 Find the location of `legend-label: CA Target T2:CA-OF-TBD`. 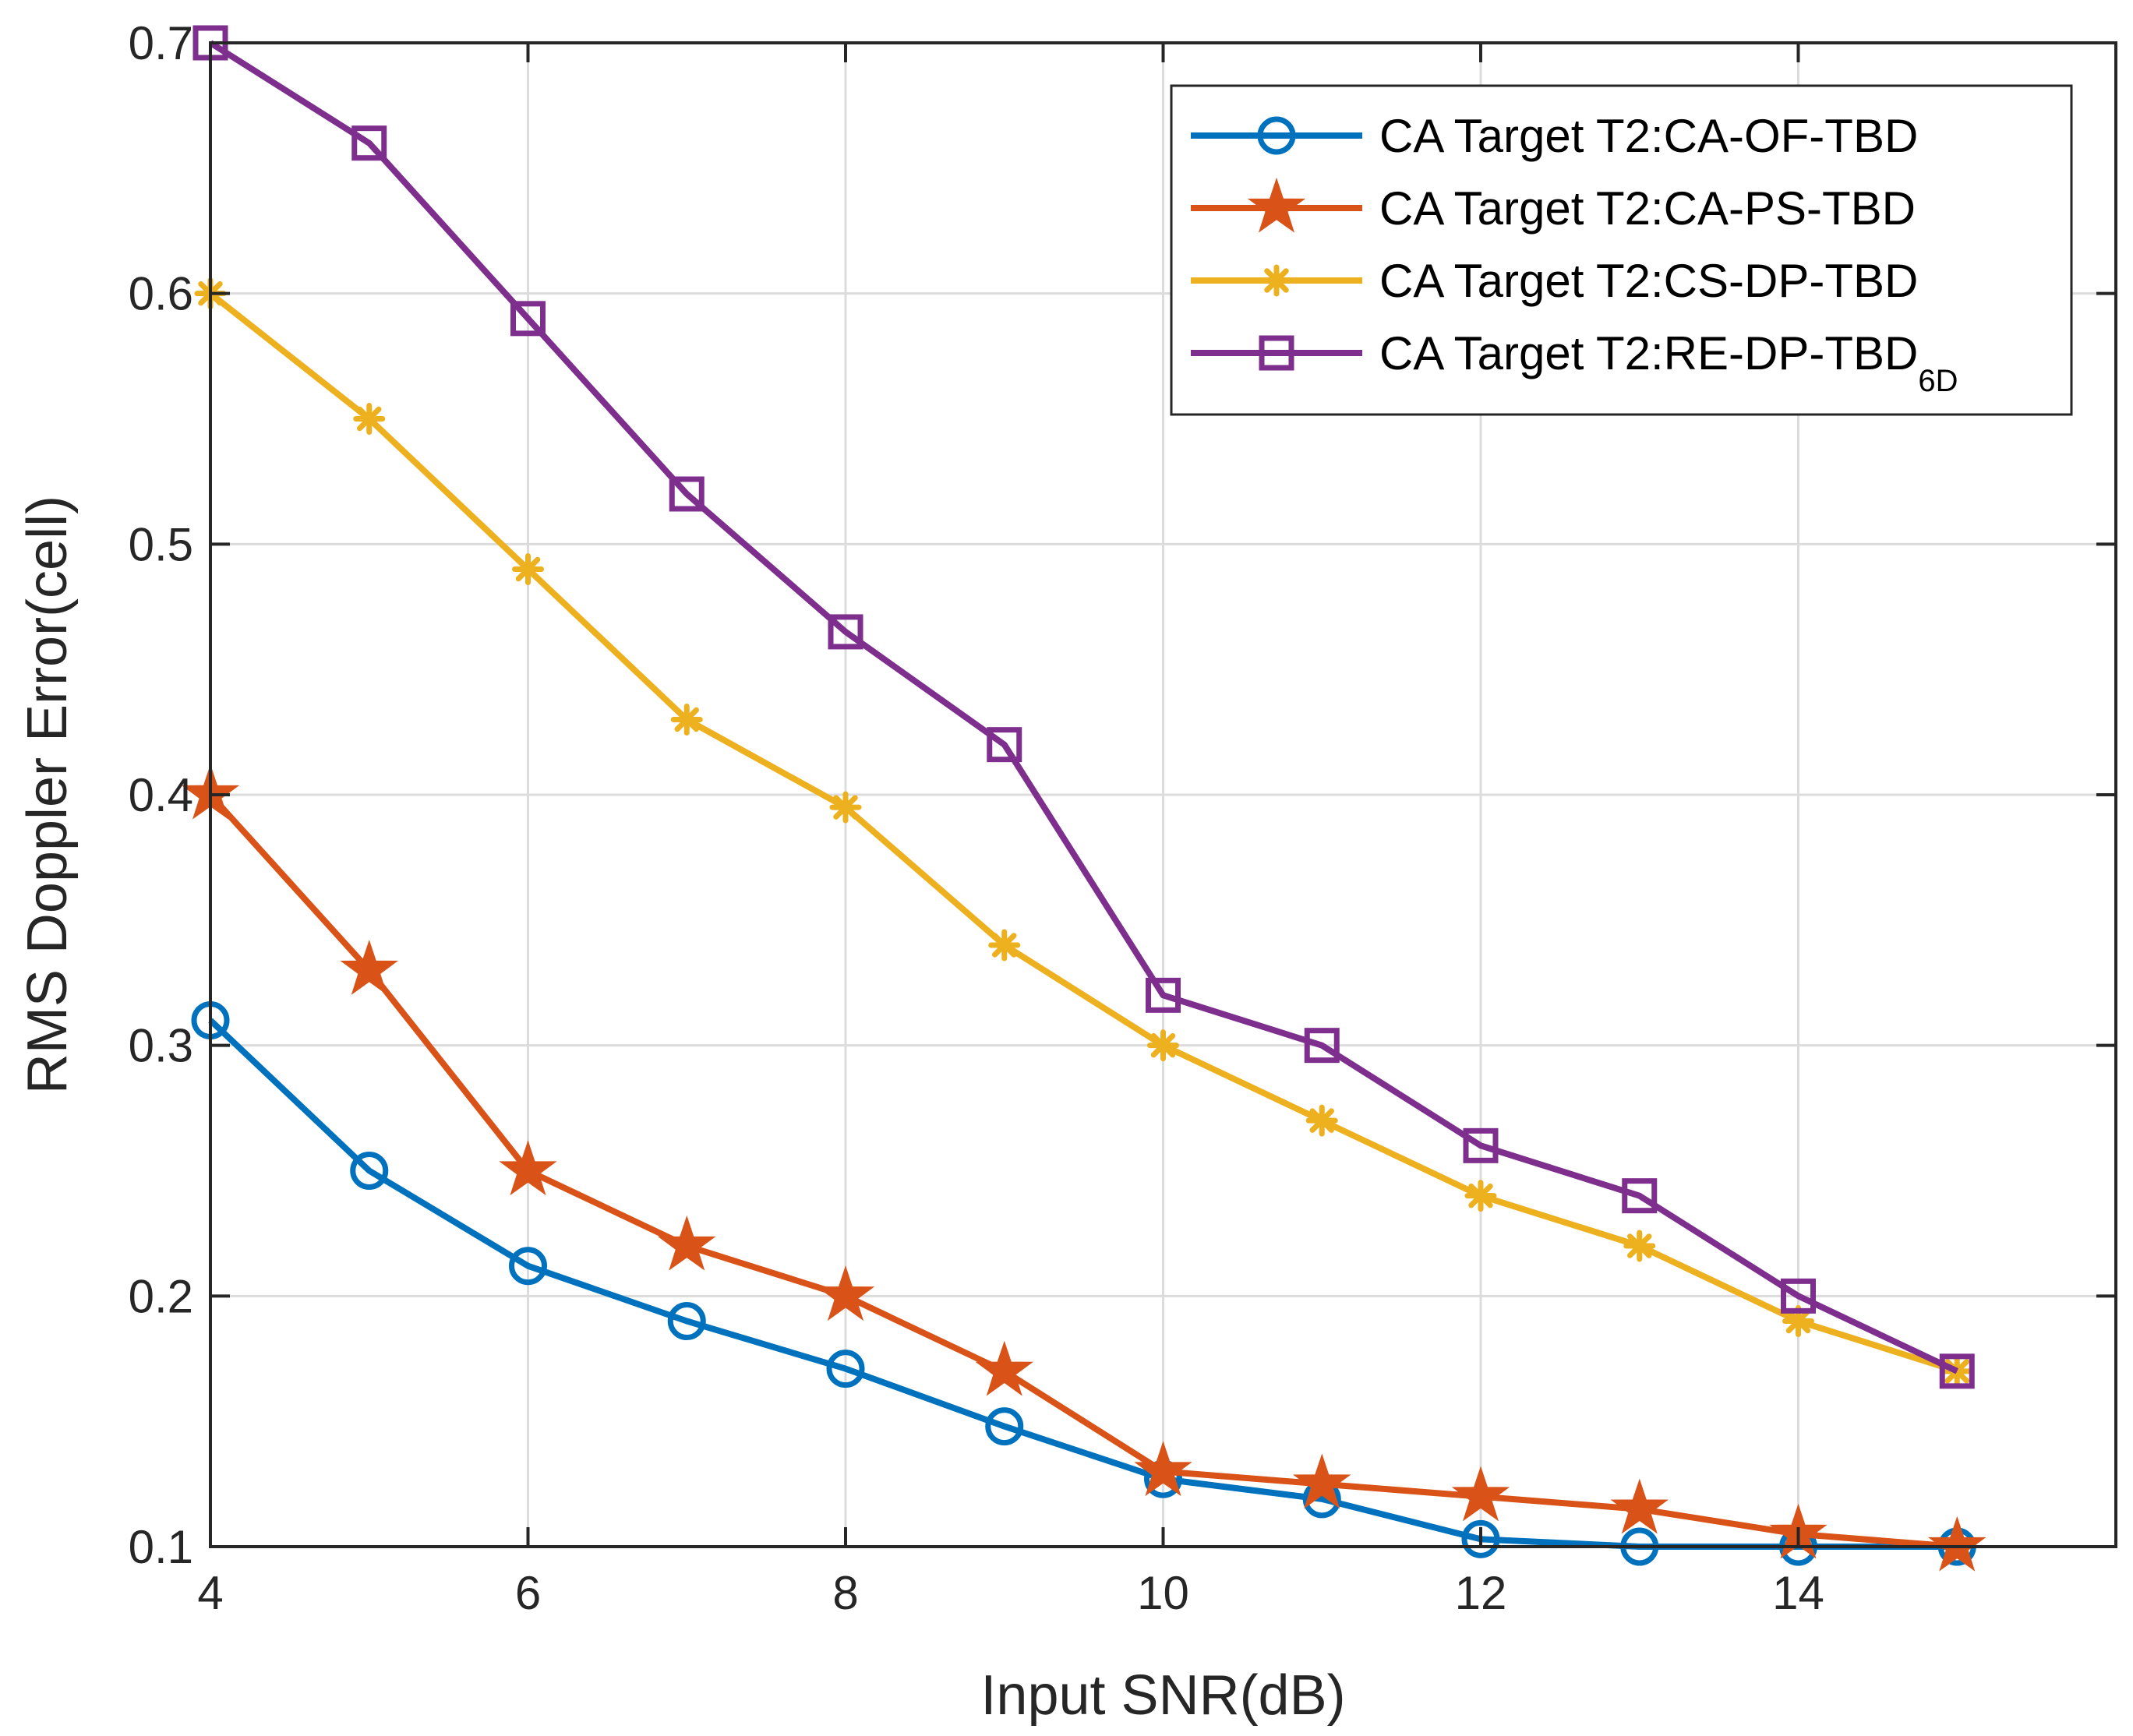

legend-label: CA Target T2:CA-OF-TBD is located at coordinates (1648, 136).